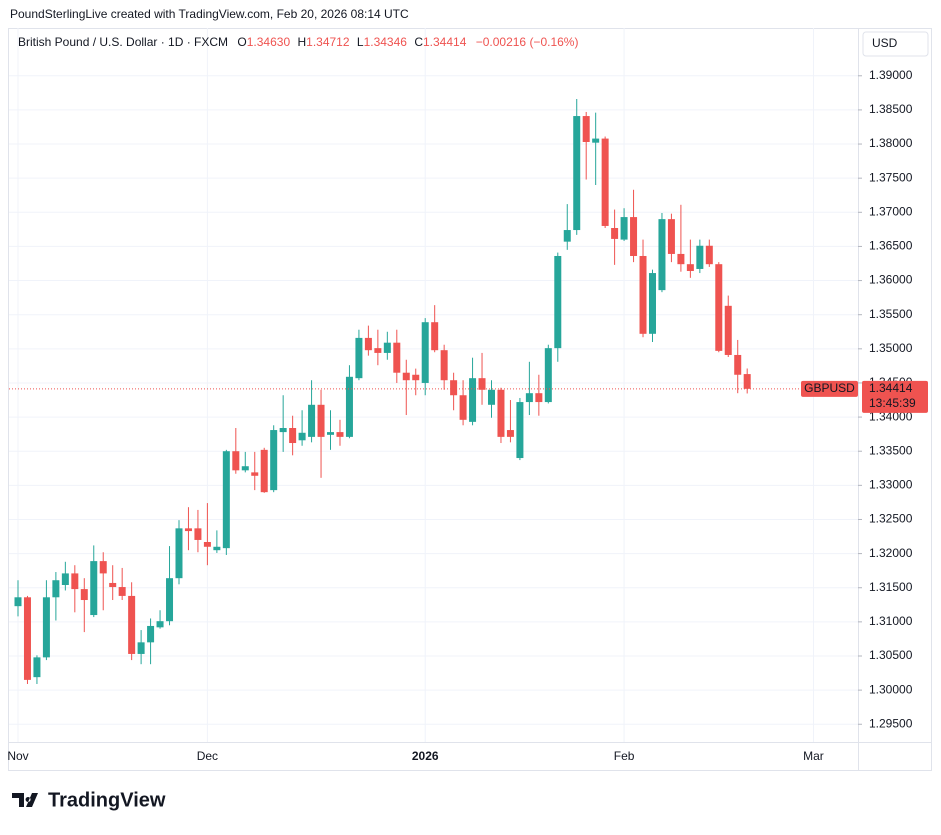  What do you see at coordinates (891, 450) in the screenshot?
I see `y-tick-label: 1.33500` at bounding box center [891, 450].